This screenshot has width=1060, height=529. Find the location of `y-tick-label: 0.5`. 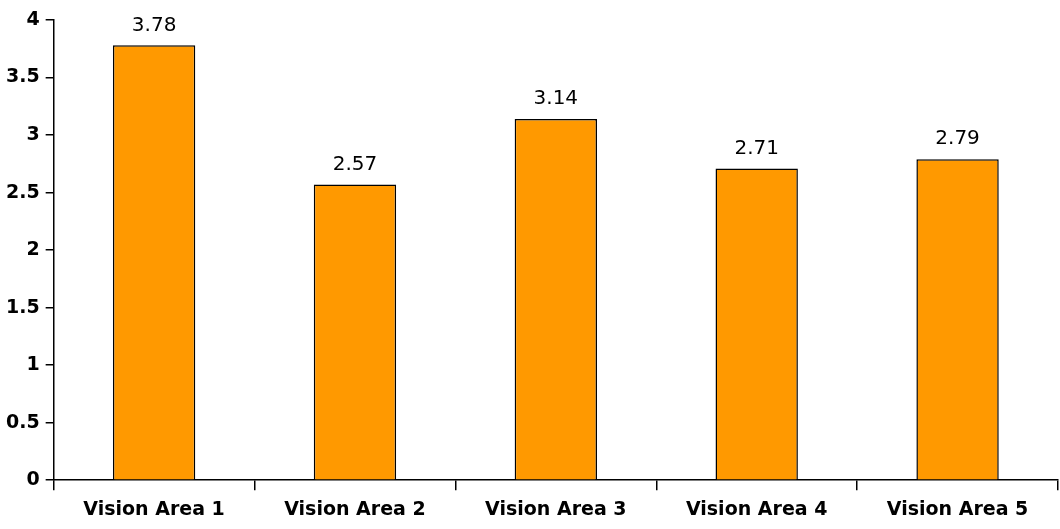

y-tick-label: 0.5 is located at coordinates (22, 420).